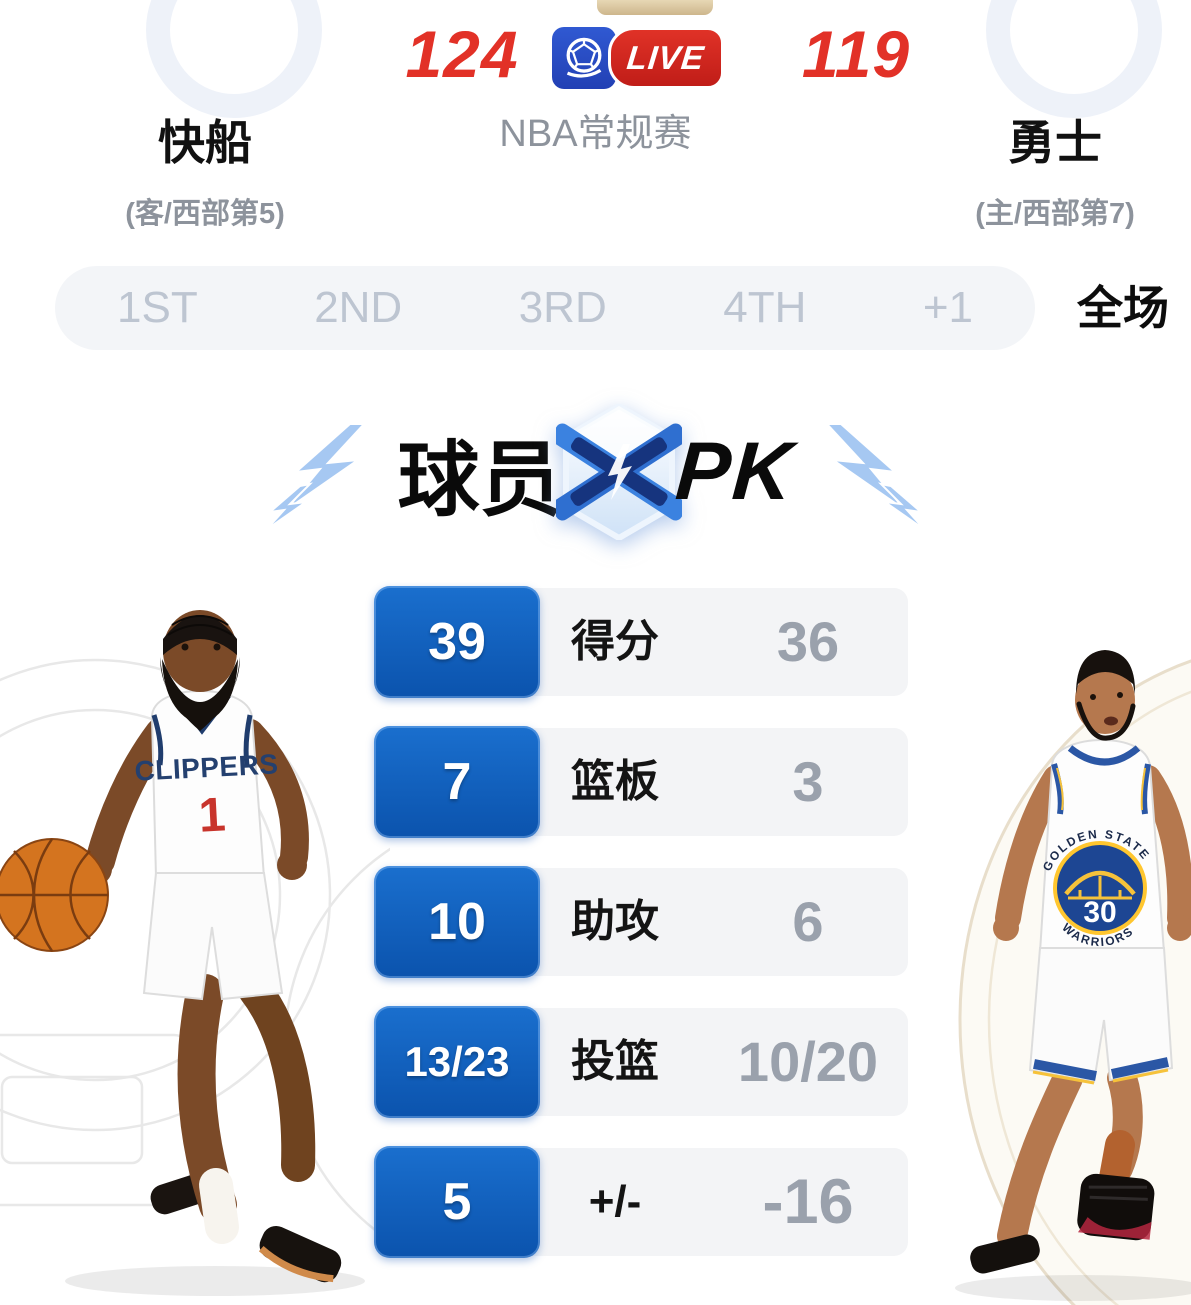  What do you see at coordinates (562, 307) in the screenshot?
I see `tab-3rd: 3RD` at bounding box center [562, 307].